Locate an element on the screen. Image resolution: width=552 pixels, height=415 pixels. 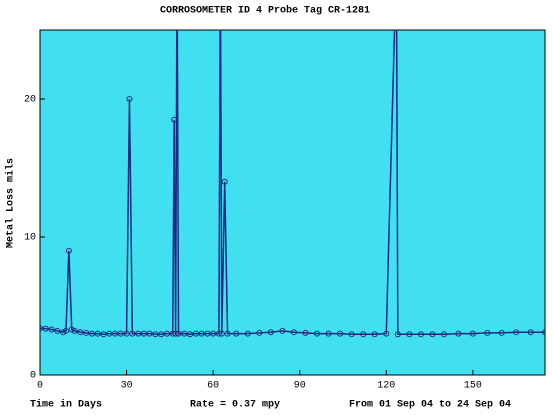
x-tick-label: 60 is located at coordinates (213, 386).